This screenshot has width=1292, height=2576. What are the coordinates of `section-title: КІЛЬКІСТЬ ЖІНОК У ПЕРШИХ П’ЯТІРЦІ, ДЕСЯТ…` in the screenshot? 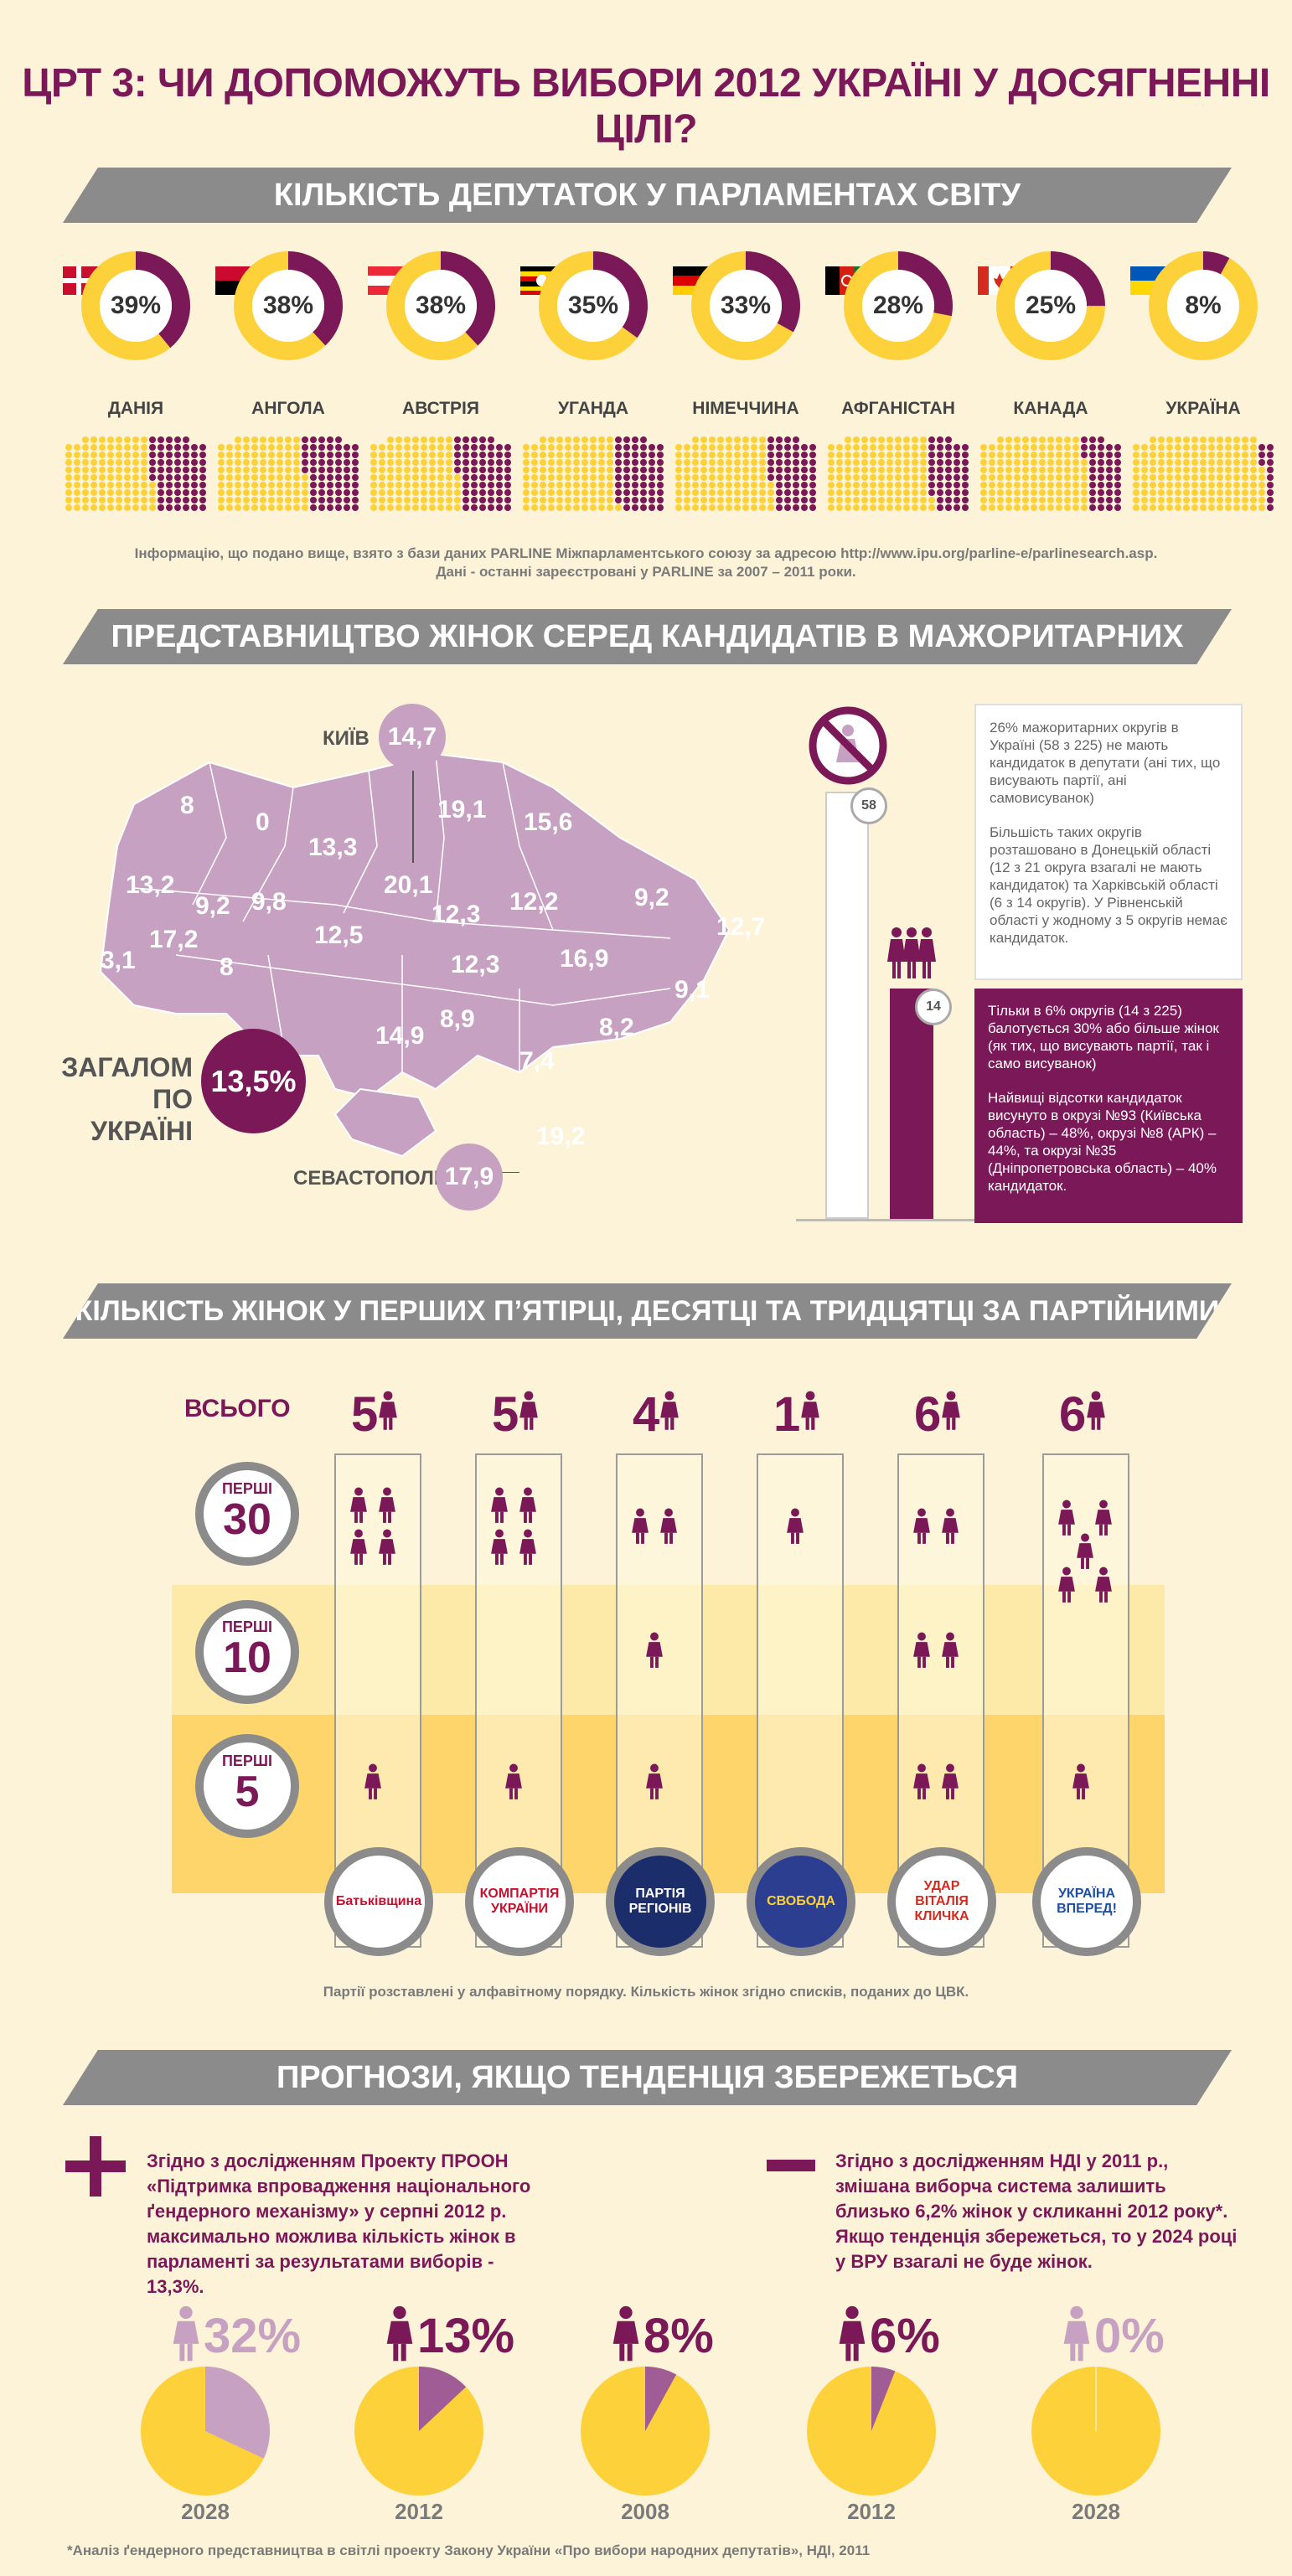 It's located at (647, 1338).